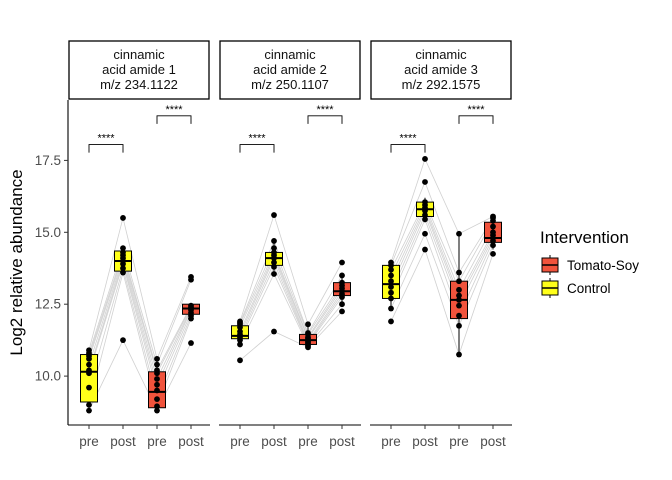  I want to click on facet-strip-label: acid amide 3, so click(441, 69).